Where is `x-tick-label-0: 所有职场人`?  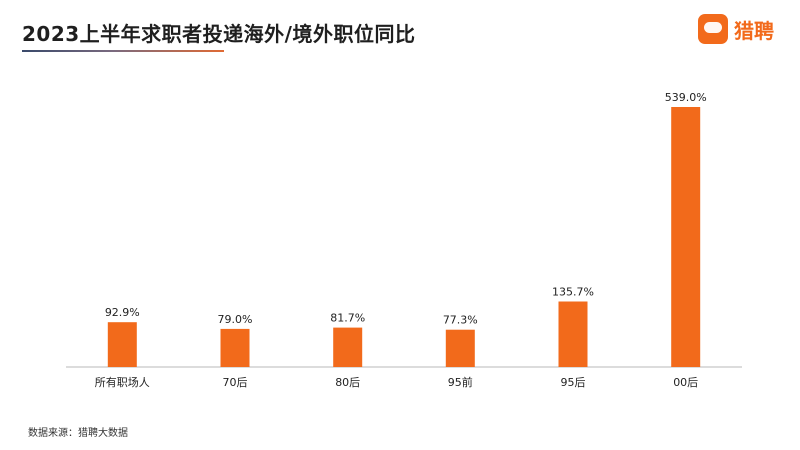
x-tick-label-0: 所有职场人 is located at coordinates (122, 382).